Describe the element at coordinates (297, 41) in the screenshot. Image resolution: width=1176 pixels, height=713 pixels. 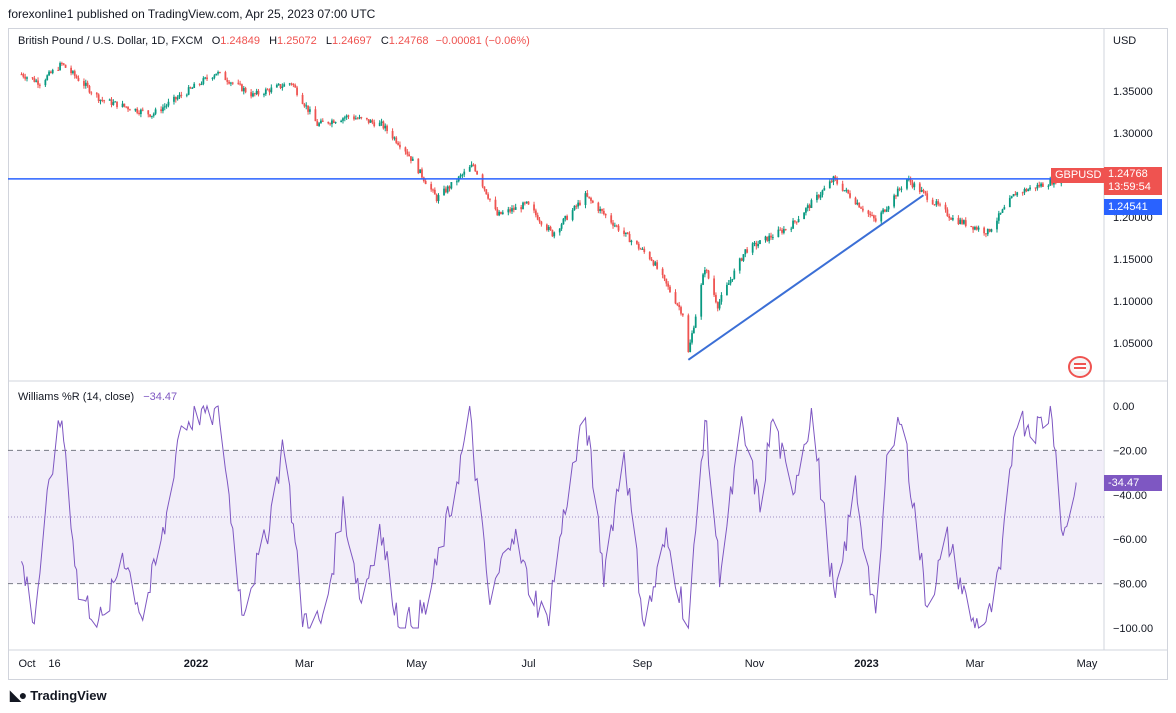
I see `high-value: 1.25072` at that location.